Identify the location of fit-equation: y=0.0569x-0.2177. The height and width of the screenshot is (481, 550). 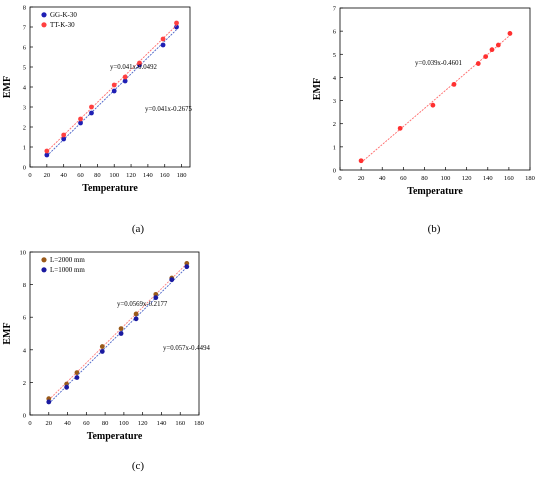
(142, 304).